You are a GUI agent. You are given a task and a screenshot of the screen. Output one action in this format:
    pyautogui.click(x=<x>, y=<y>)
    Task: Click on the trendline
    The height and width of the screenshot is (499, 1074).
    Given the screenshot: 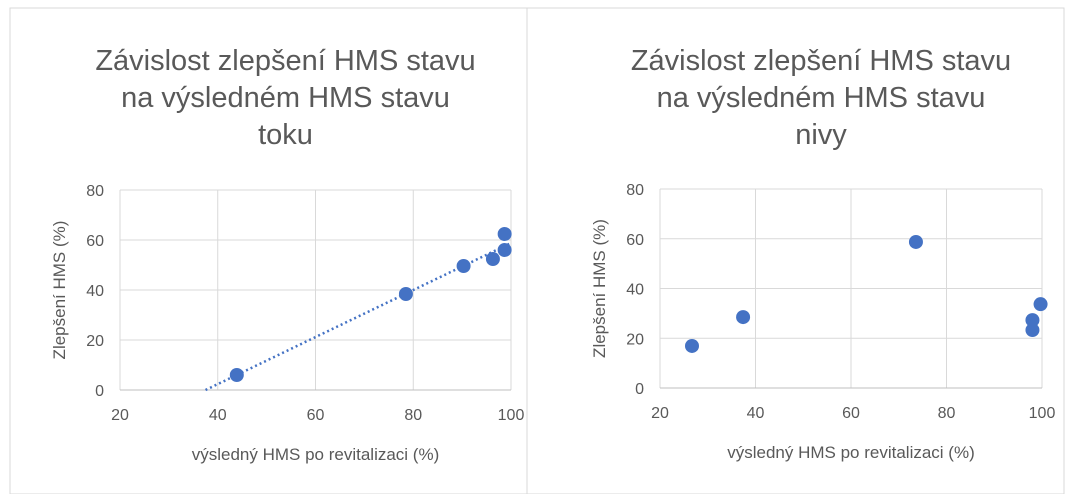 What is the action you would take?
    pyautogui.click(x=358, y=316)
    